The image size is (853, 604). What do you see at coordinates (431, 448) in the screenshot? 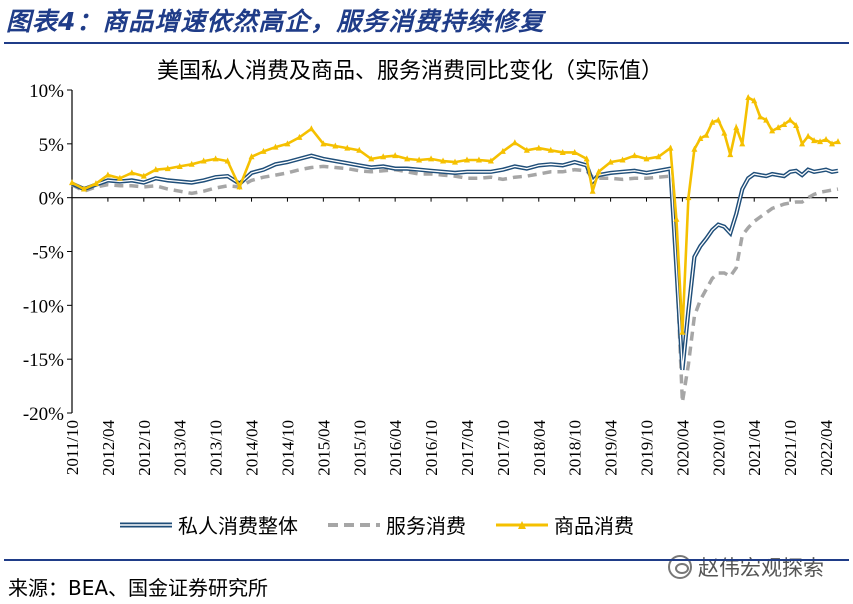
I see `x-tick-label: 2016/10` at bounding box center [431, 448].